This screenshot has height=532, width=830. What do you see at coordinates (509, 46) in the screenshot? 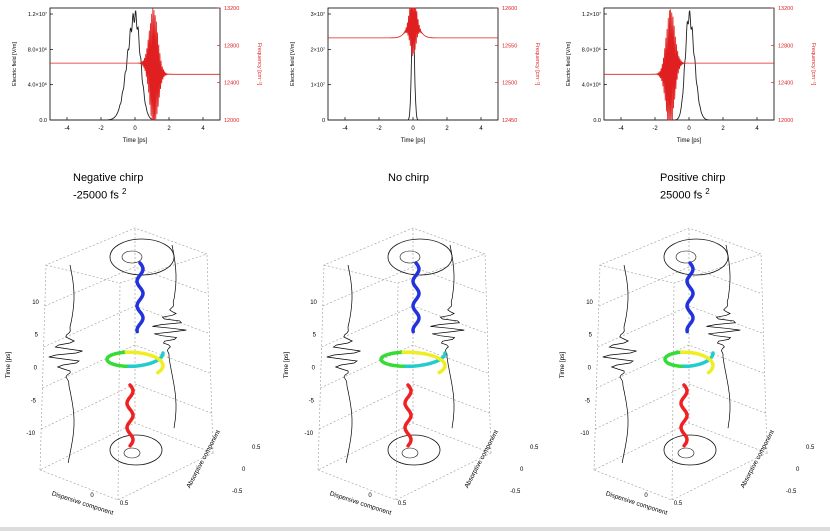
I see `y2-tick-label: 12550` at bounding box center [509, 46].